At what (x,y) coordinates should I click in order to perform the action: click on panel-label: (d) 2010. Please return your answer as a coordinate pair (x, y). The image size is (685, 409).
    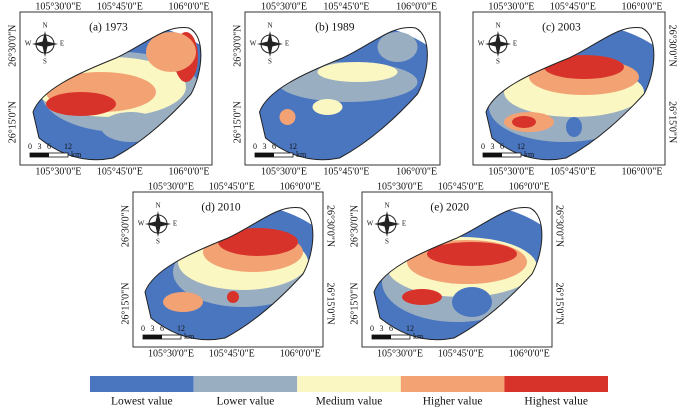
    Looking at the image, I should click on (221, 208).